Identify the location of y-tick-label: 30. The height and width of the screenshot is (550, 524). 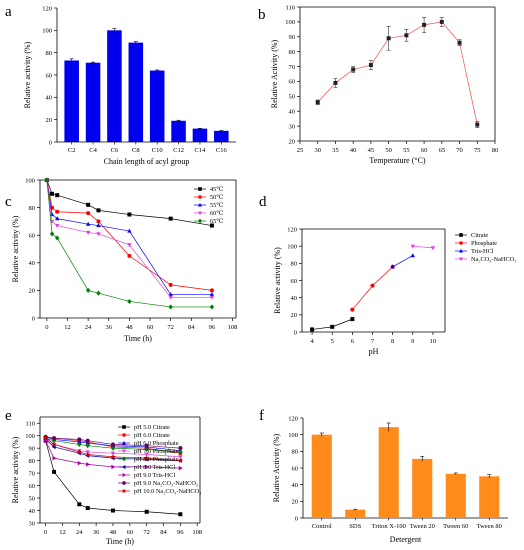
(292, 126).